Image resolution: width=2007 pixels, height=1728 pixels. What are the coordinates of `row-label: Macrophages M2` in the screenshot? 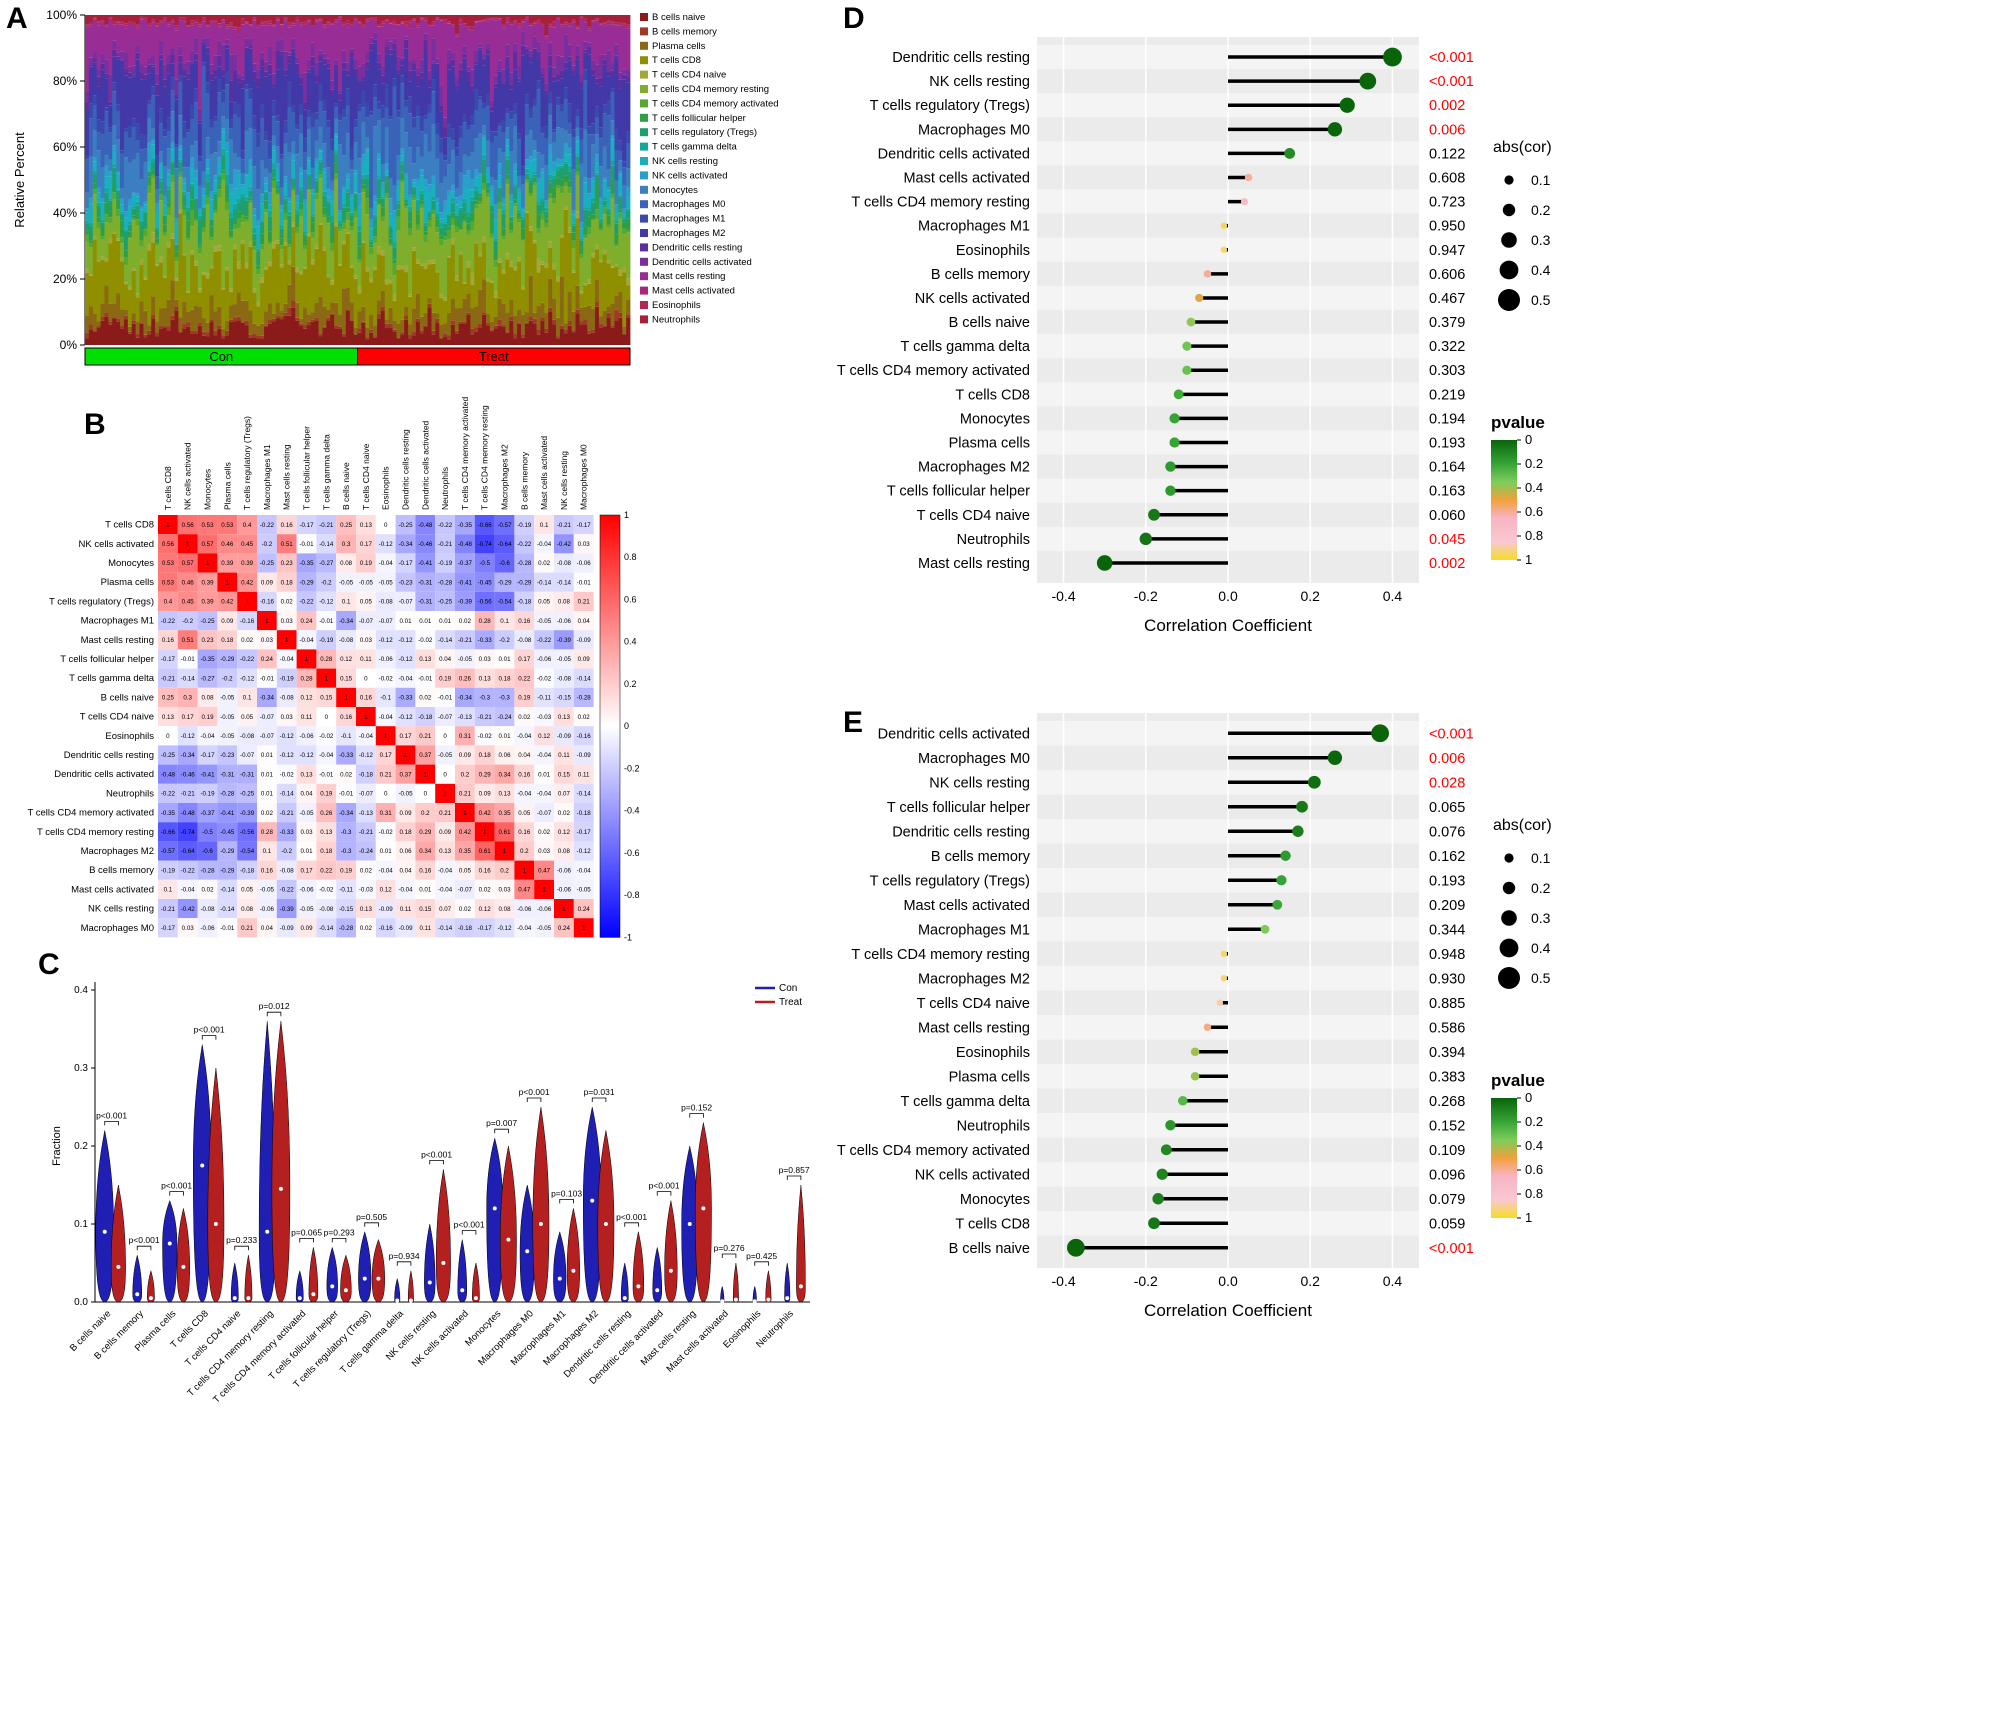 It's located at (974, 468).